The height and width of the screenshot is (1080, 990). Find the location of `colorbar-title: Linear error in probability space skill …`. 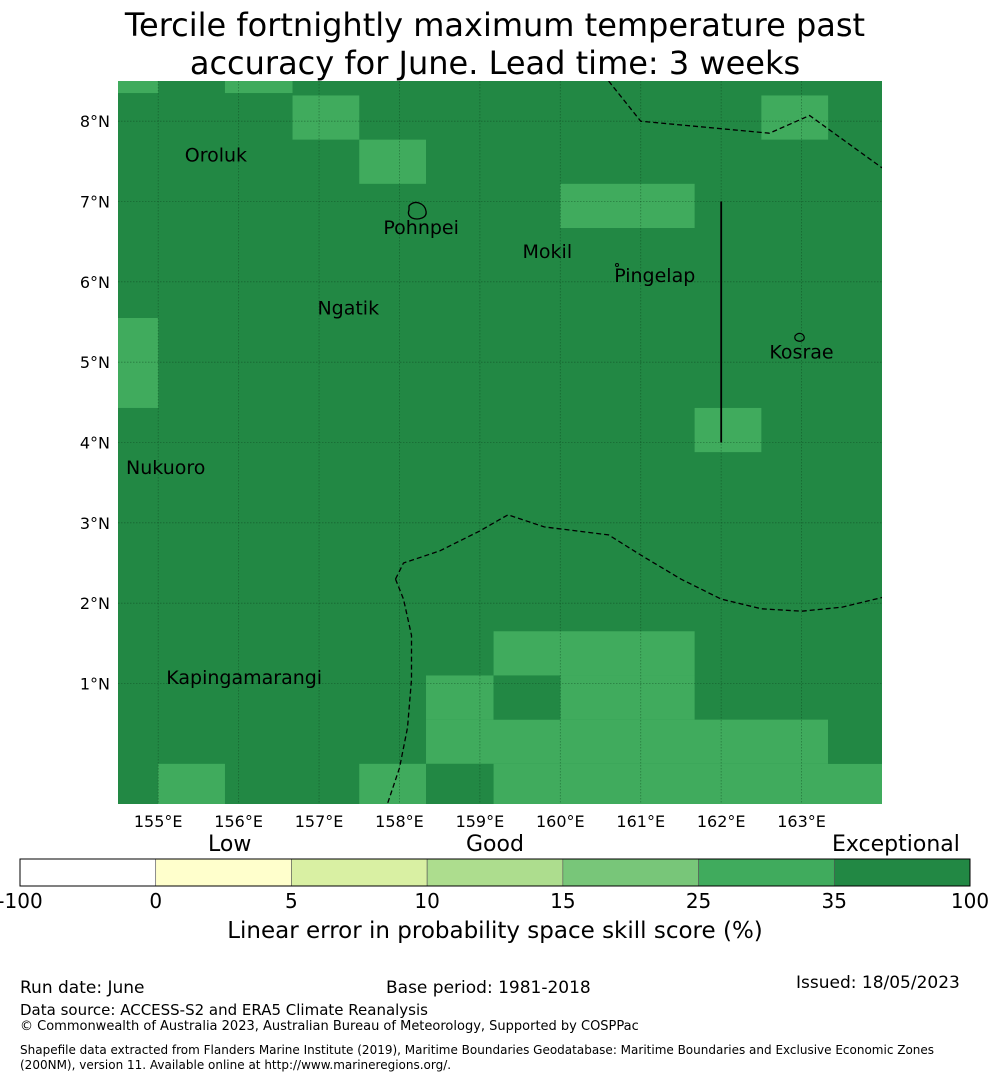

colorbar-title: Linear error in probability space skill … is located at coordinates (495, 931).